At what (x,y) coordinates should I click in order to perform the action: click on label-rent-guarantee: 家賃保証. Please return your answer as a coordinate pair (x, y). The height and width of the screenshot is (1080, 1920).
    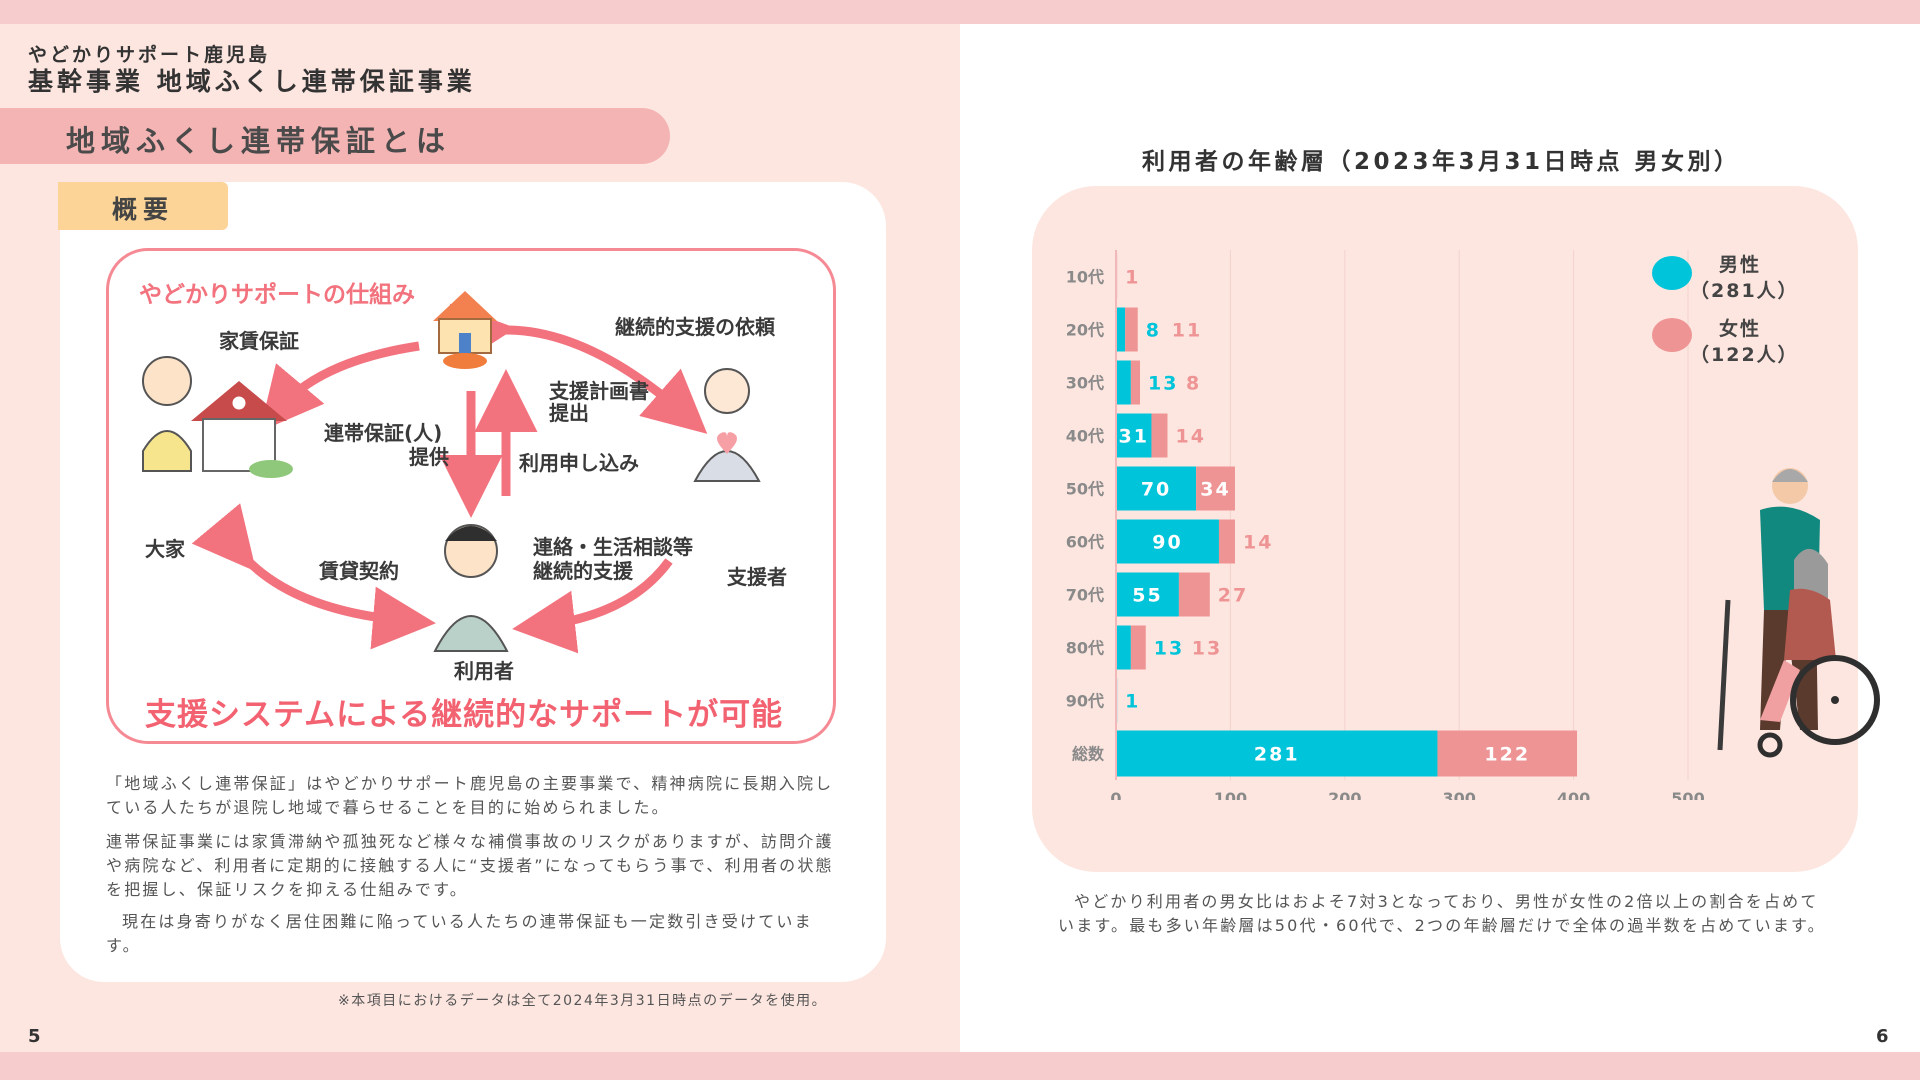
    Looking at the image, I should click on (259, 341).